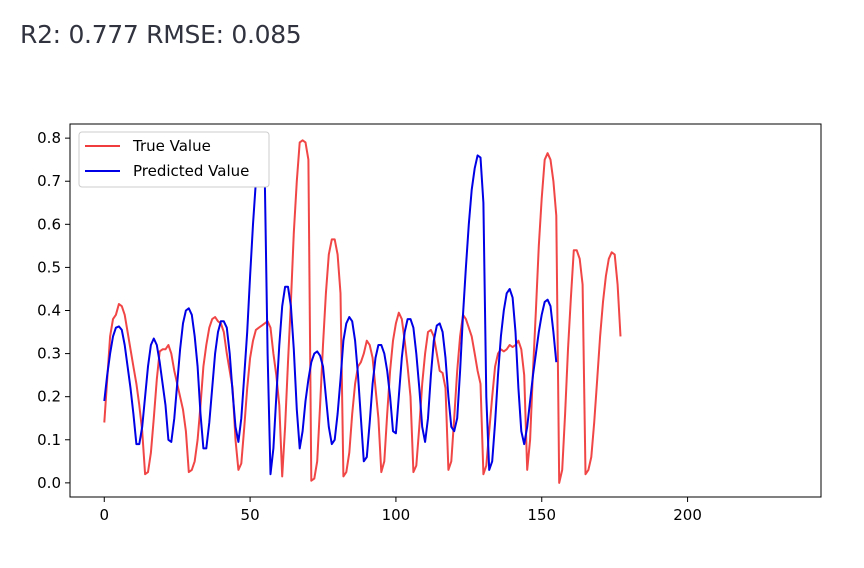 The width and height of the screenshot is (864, 568). What do you see at coordinates (541, 515) in the screenshot?
I see `x-tick-label: 150` at bounding box center [541, 515].